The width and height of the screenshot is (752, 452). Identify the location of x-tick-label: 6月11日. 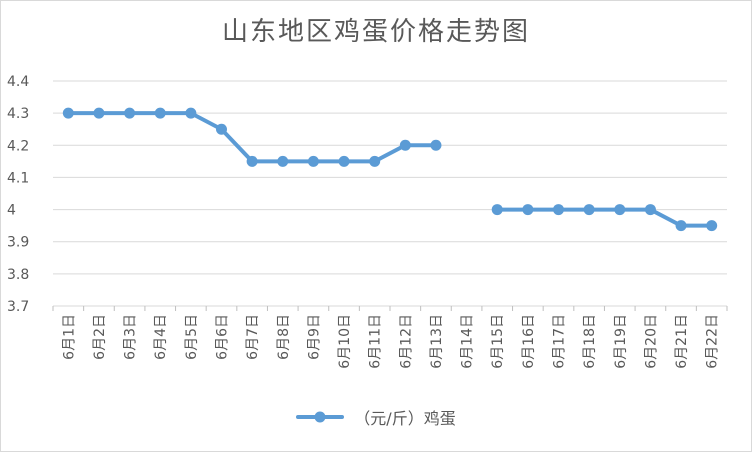
(376, 341).